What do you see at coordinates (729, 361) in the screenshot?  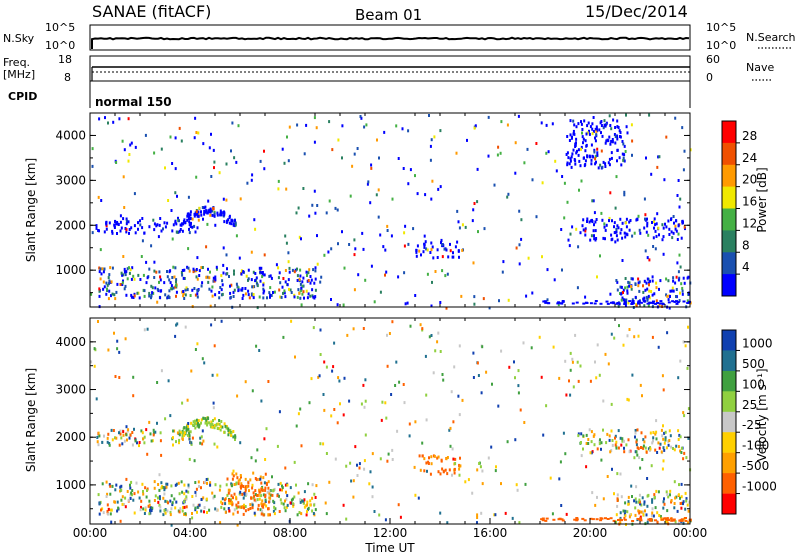 I see `colorbar-swatch` at bounding box center [729, 361].